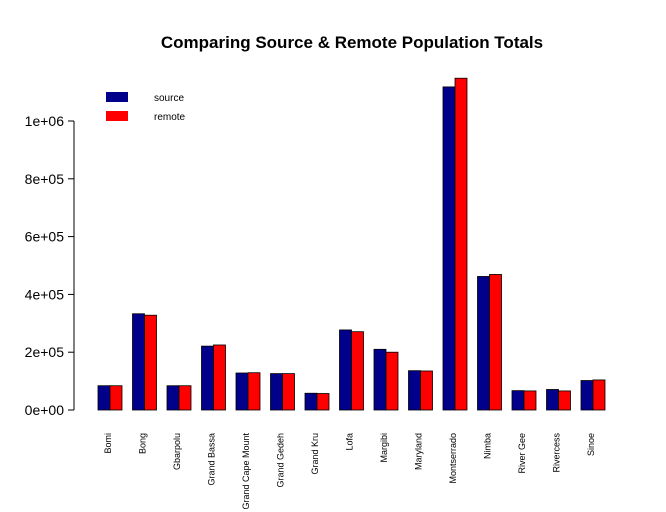 This screenshot has width=666, height=512. I want to click on x-tick-label: Maryland, so click(419, 451).